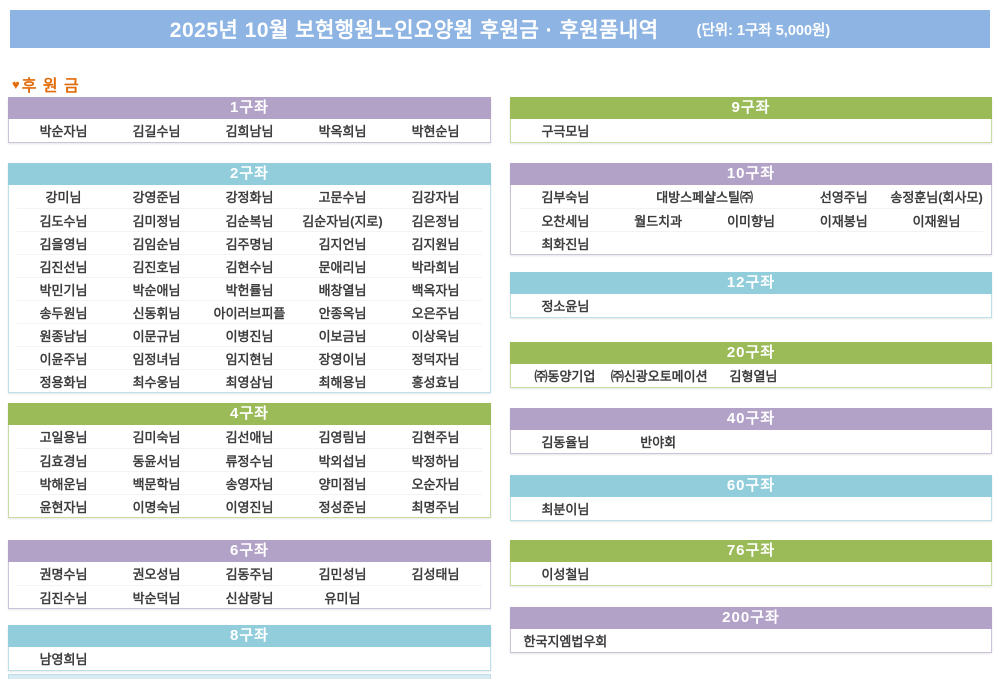 The height and width of the screenshot is (679, 1000). What do you see at coordinates (763, 30) in the screenshot?
I see `unit-note: (단위: 1구좌 5,000원)` at bounding box center [763, 30].